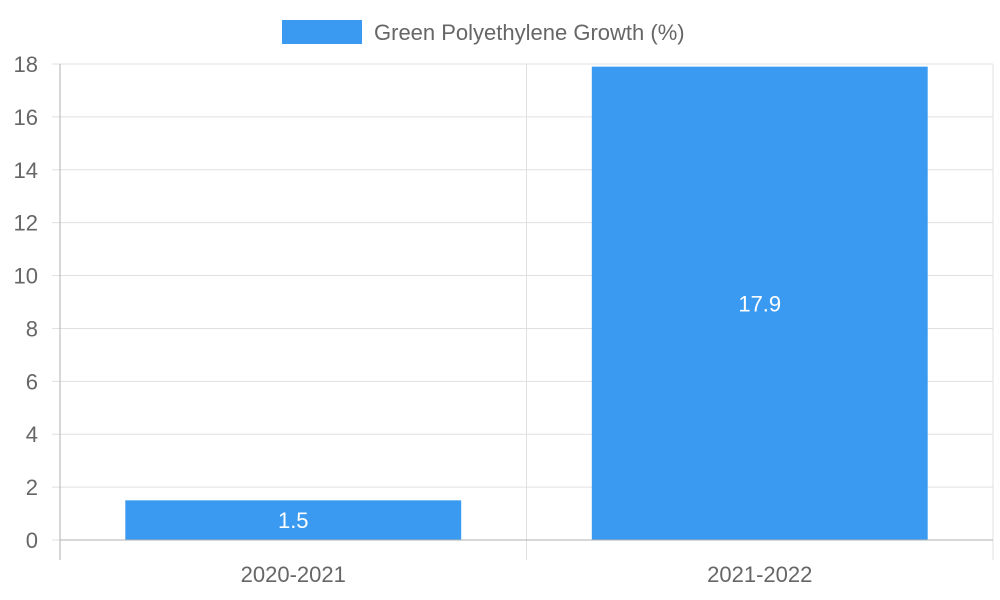  Describe the element at coordinates (32, 487) in the screenshot. I see `y-tick-label: 2` at that location.